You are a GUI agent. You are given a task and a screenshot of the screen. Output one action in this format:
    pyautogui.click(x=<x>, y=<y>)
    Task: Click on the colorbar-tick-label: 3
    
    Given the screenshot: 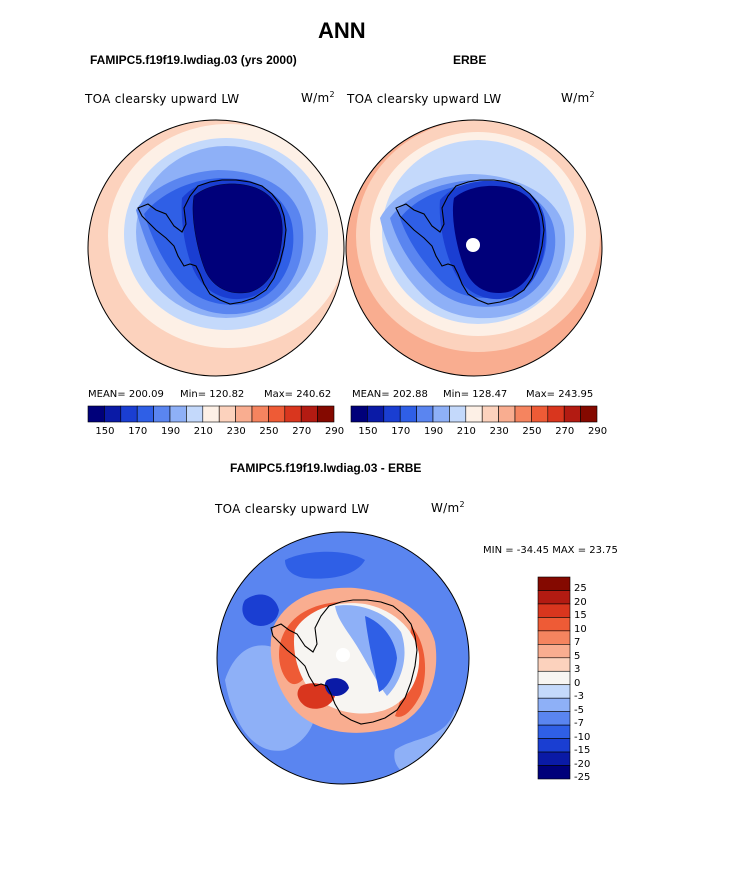 What is the action you would take?
    pyautogui.click(x=577, y=670)
    